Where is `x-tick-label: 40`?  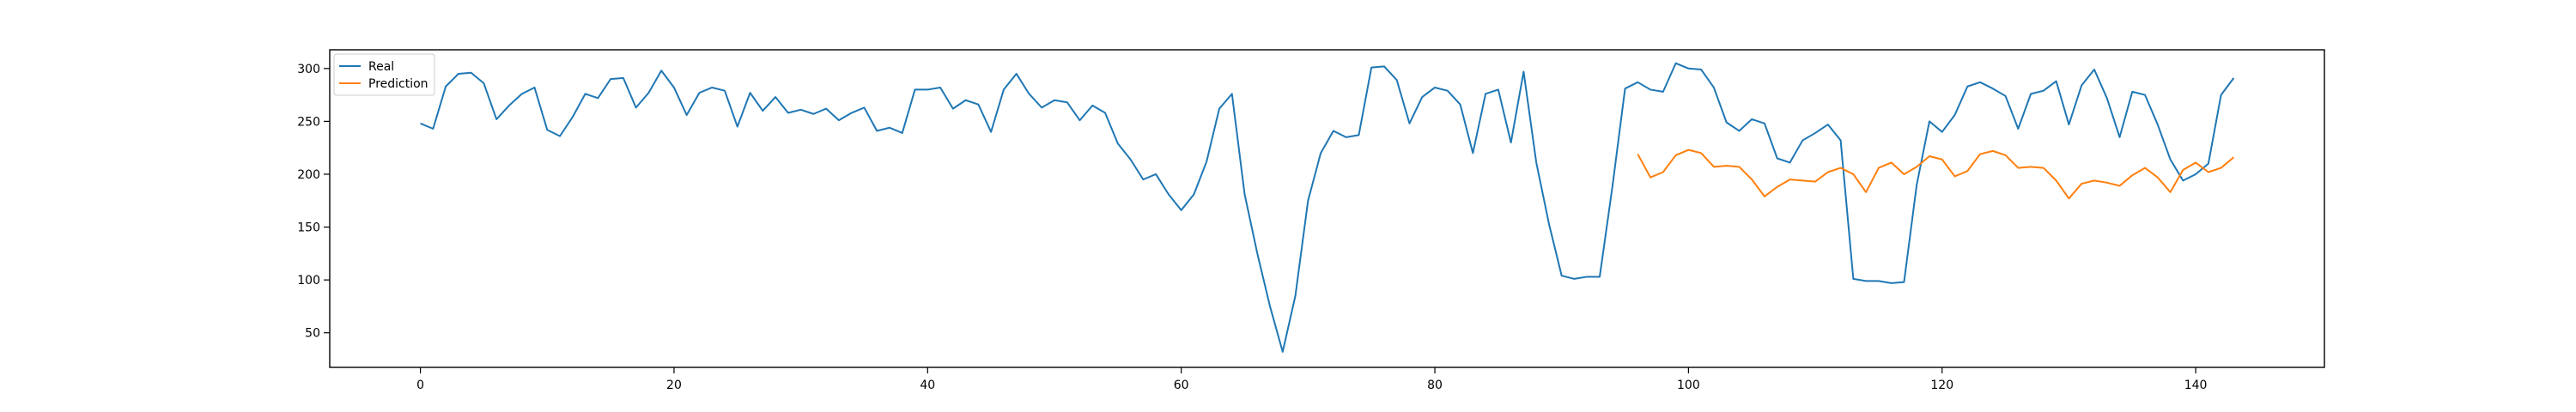 x-tick-label: 40 is located at coordinates (928, 385).